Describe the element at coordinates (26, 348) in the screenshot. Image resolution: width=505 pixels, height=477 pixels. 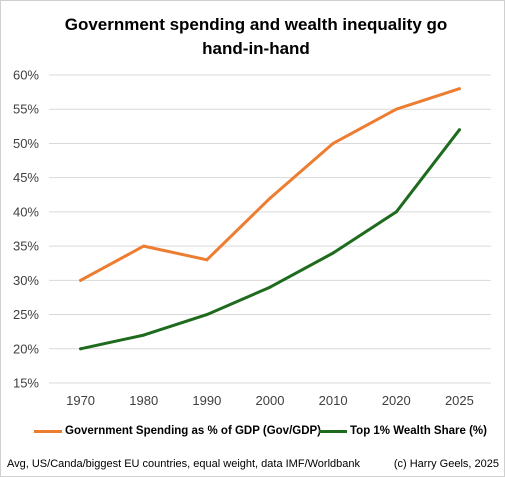
I see `y-tick-label: 20%` at that location.